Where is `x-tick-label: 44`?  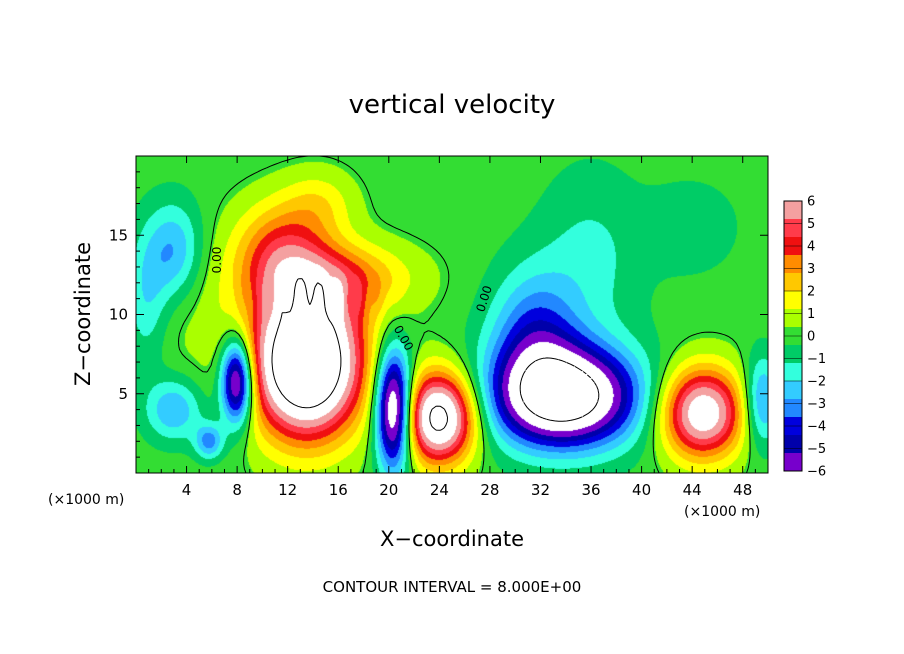 x-tick-label: 44 is located at coordinates (692, 490).